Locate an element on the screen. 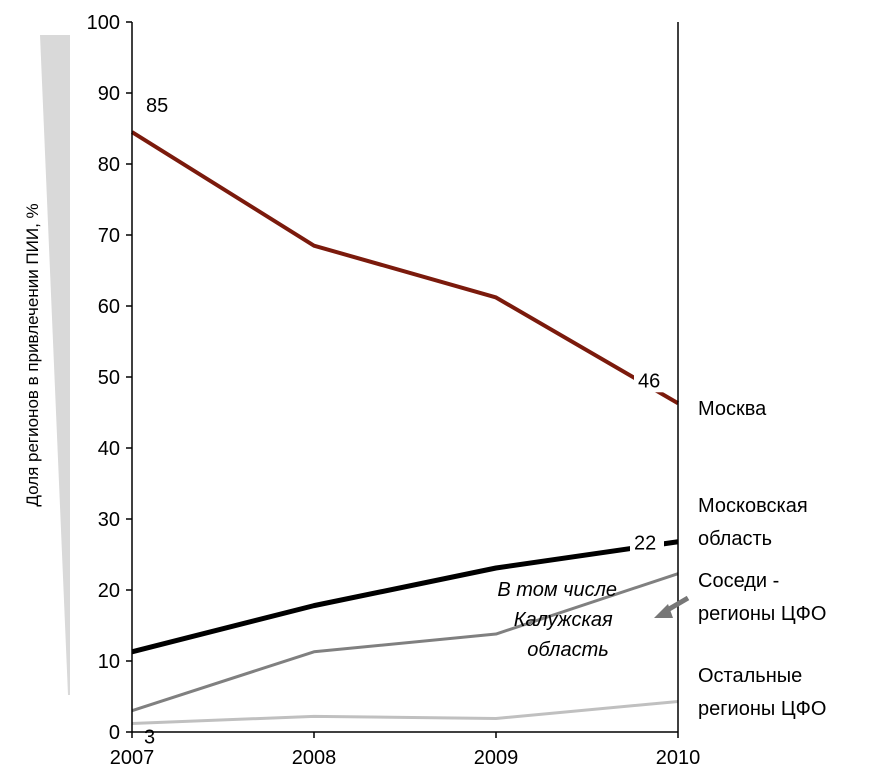 This screenshot has height=779, width=872. annotation-line-3: область is located at coordinates (568, 650).